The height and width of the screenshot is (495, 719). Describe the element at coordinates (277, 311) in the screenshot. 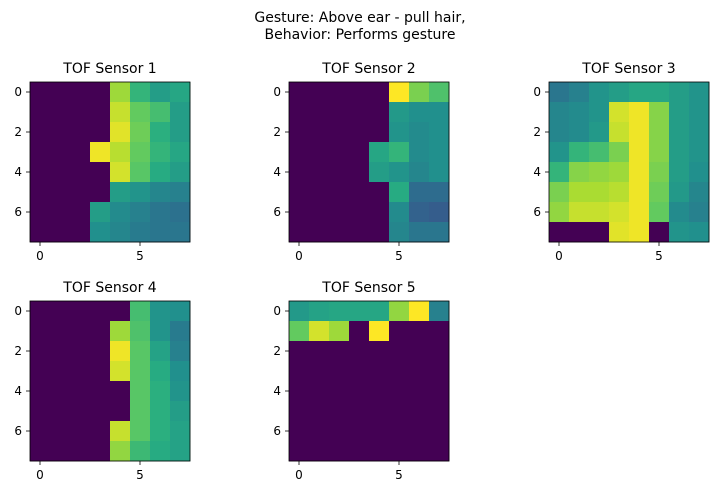

I see `y-tick-label: 0` at that location.